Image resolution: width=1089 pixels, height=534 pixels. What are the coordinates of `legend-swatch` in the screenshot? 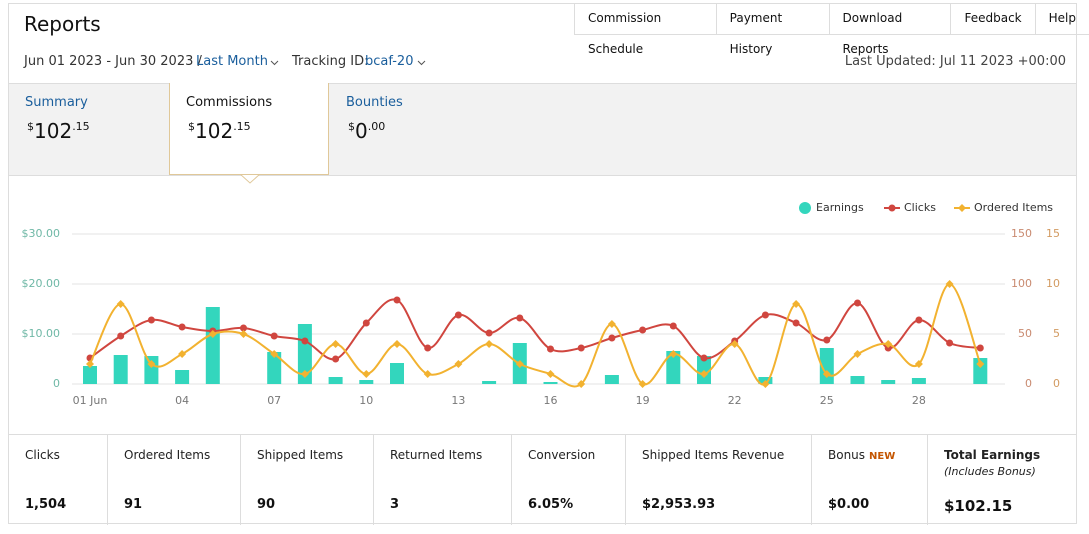 It's located at (805, 208).